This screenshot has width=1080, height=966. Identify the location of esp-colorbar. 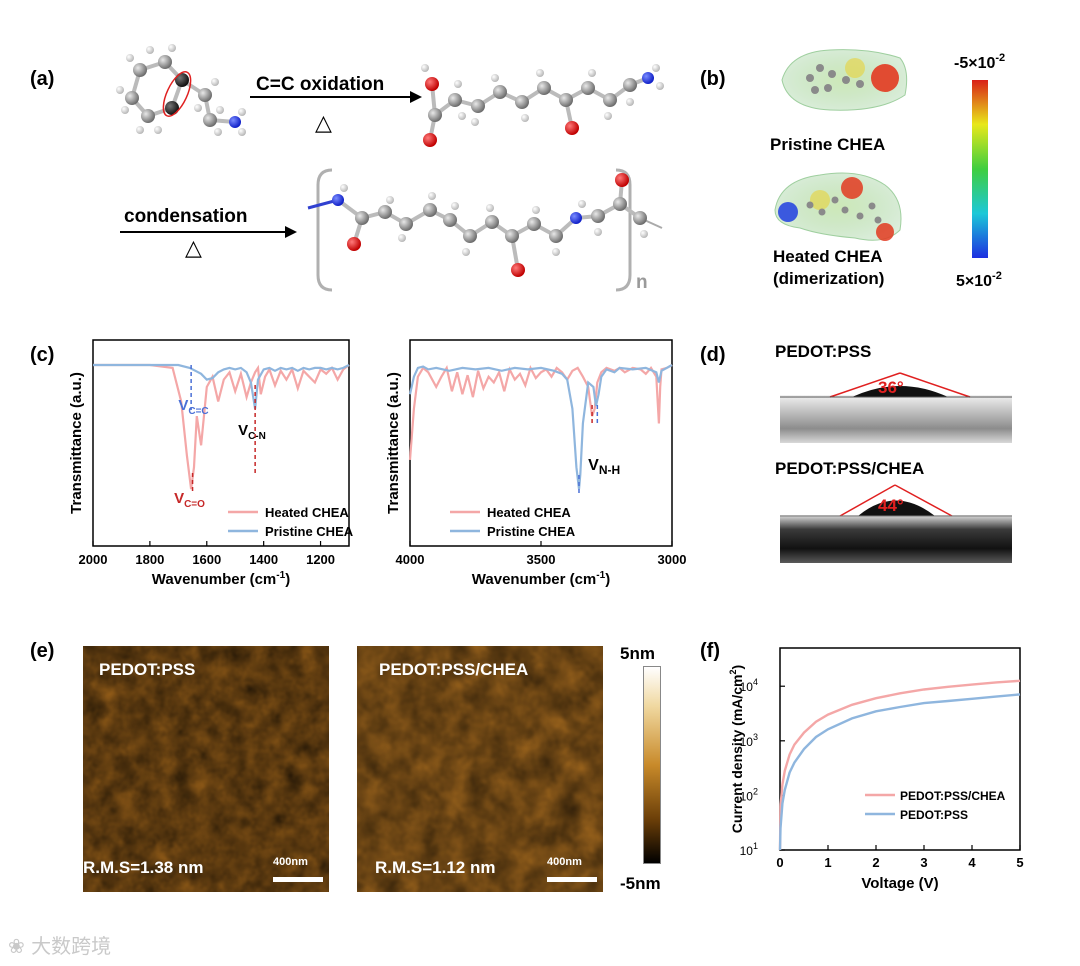
(980, 169).